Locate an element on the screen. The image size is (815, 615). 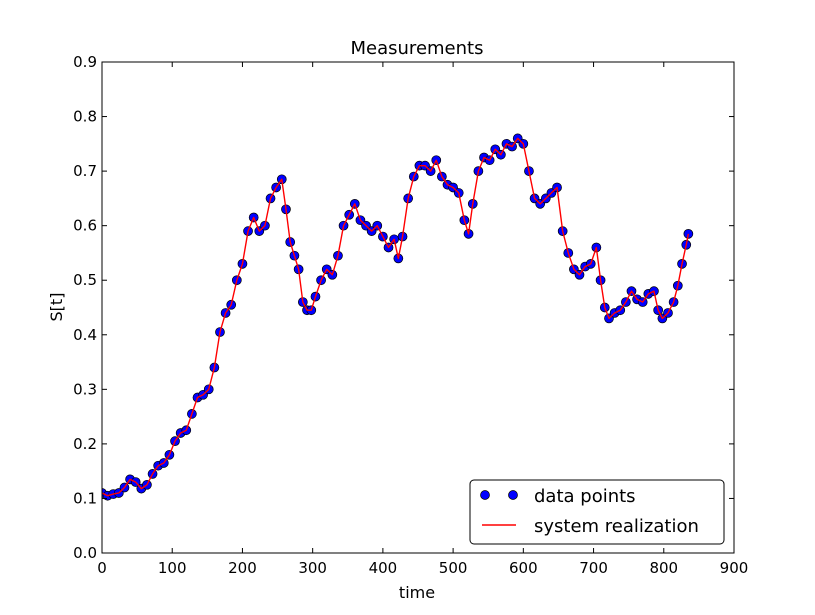
x-tick-label: 800 is located at coordinates (663, 568).